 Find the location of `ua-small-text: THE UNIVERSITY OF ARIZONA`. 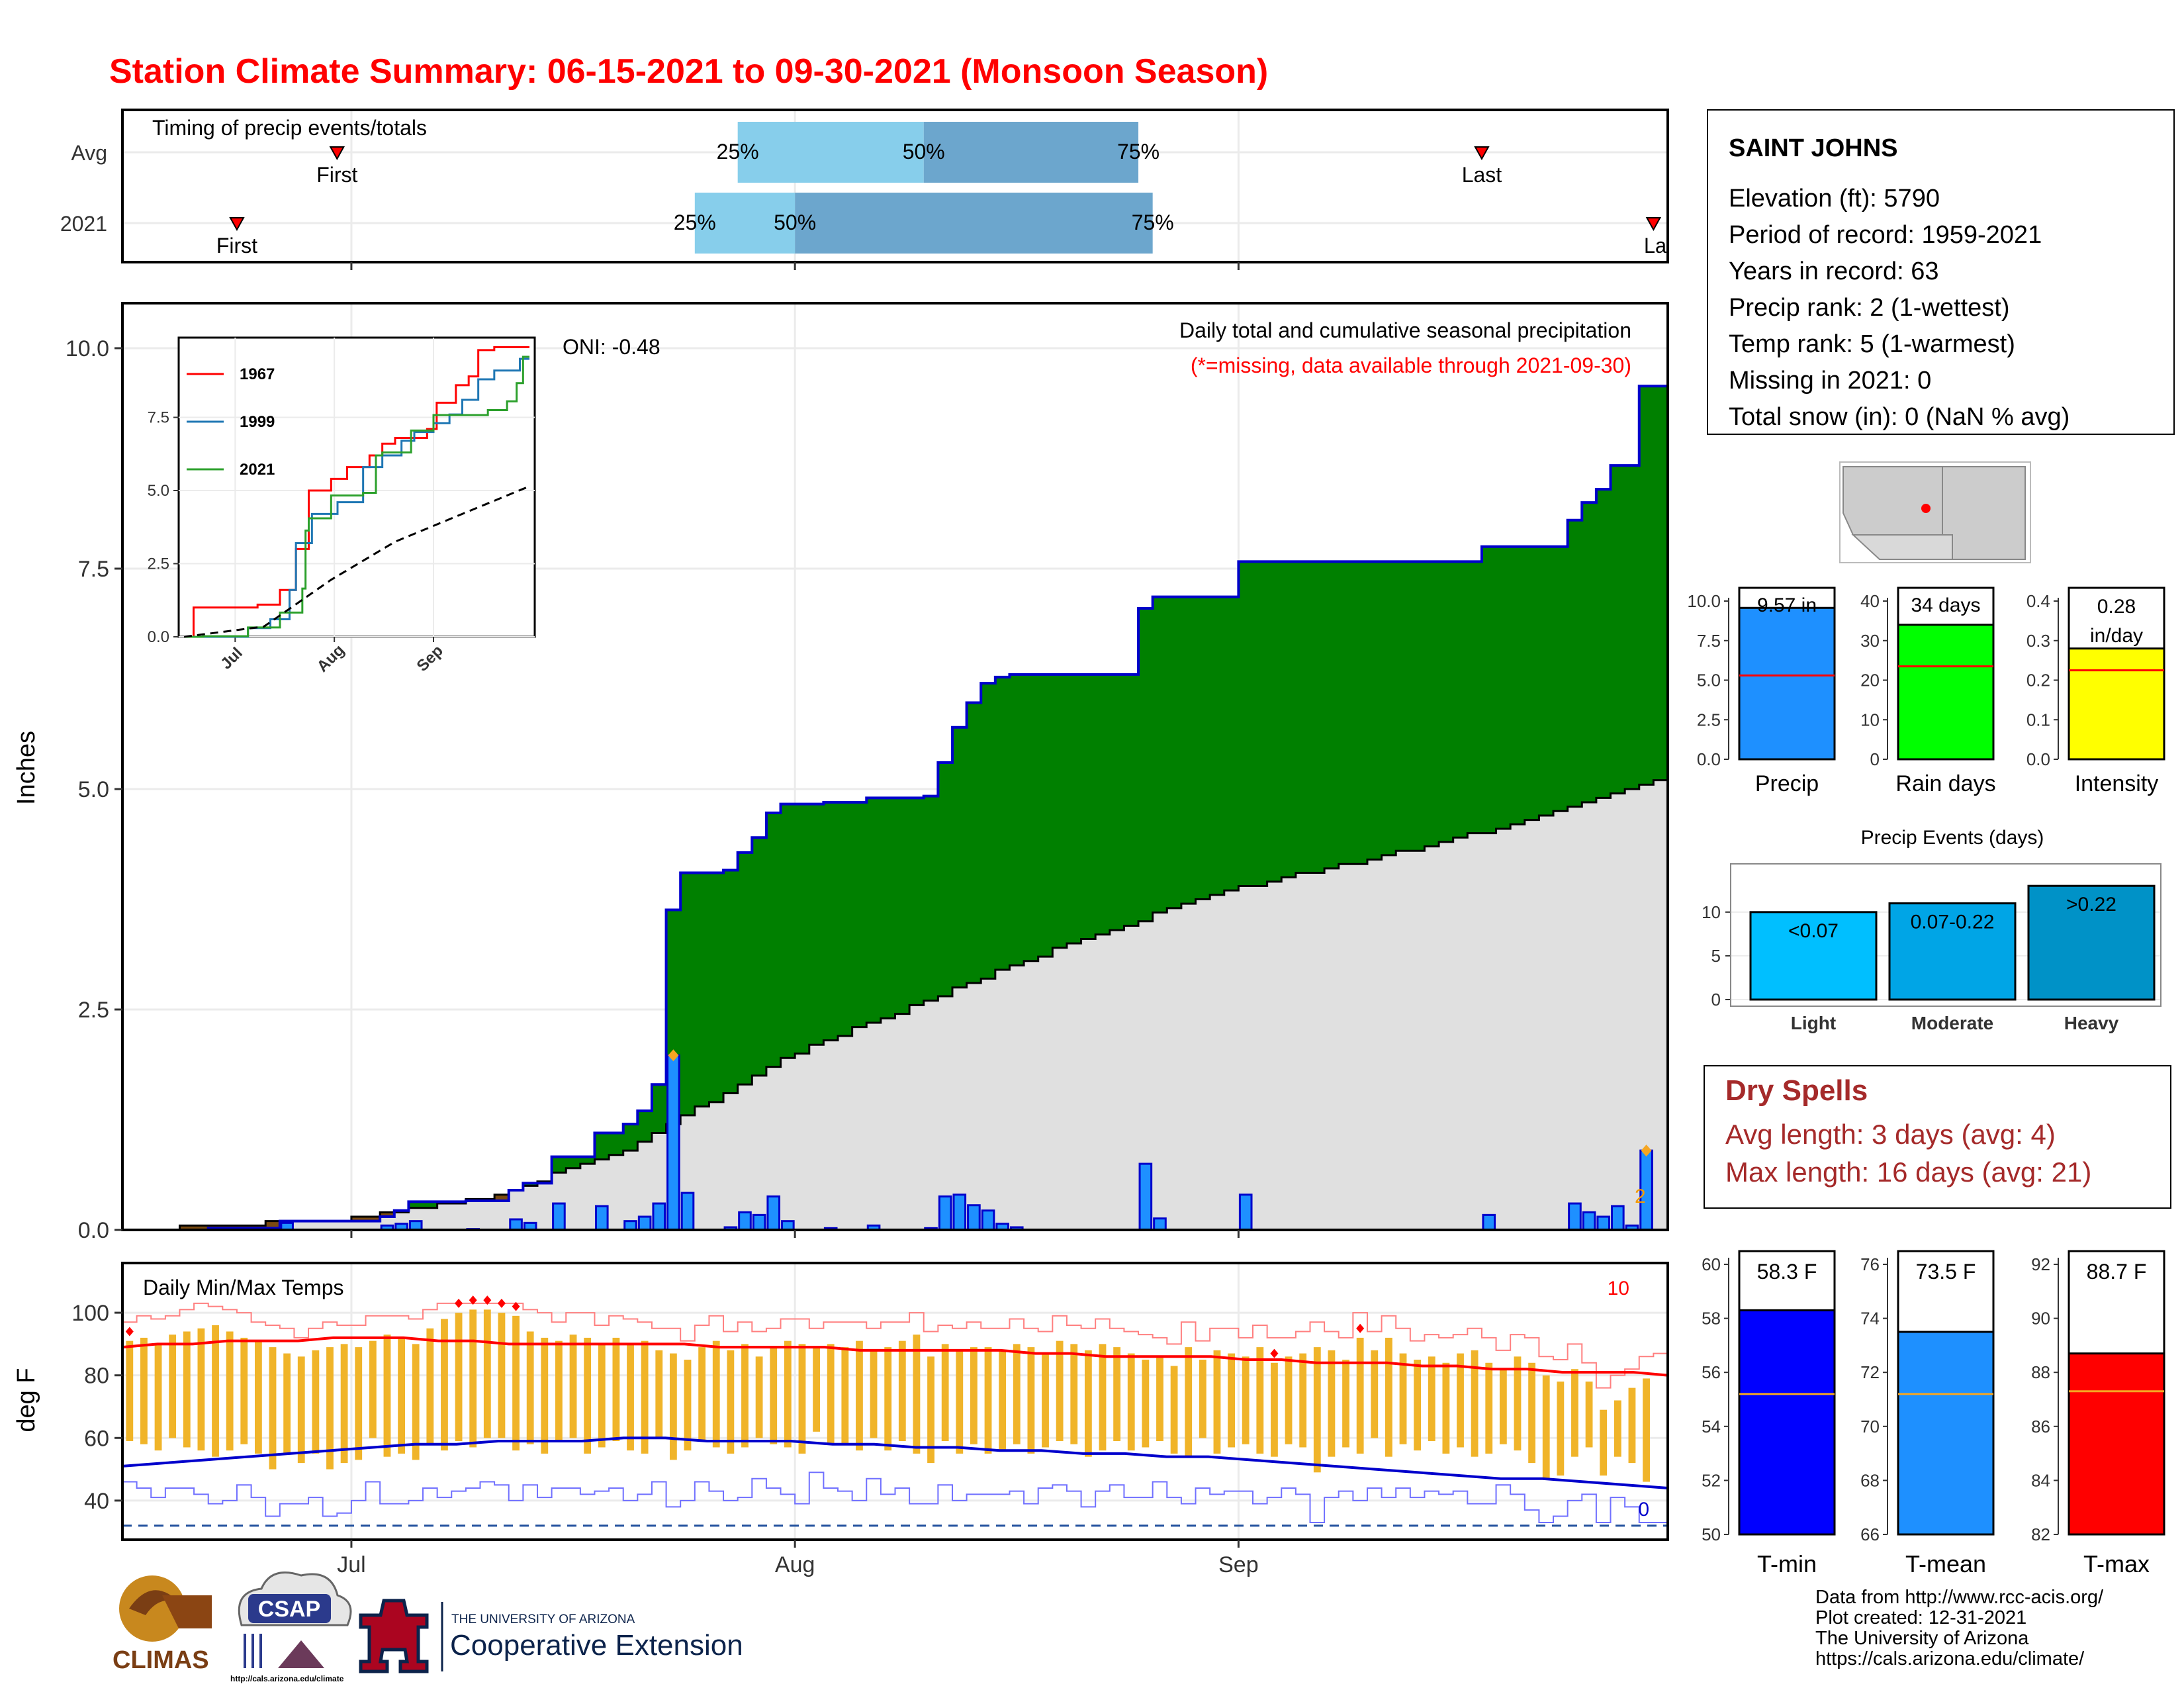

ua-small-text: THE UNIVERSITY OF ARIZONA is located at coordinates (543, 1619).